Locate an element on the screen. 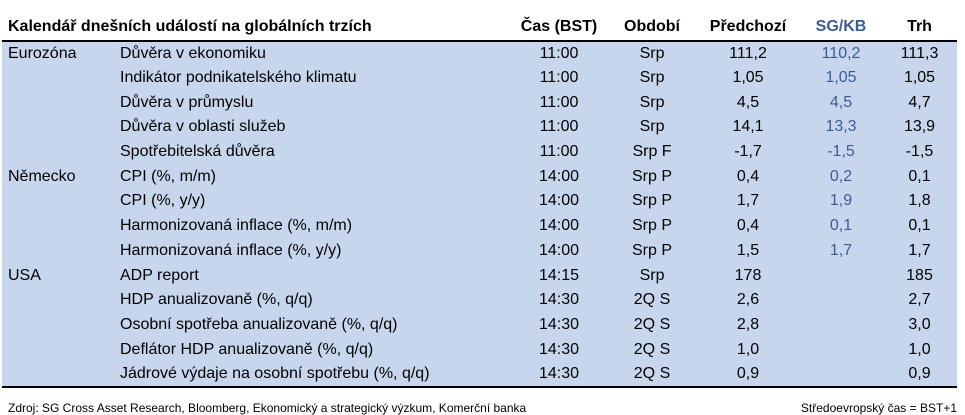 This screenshot has width=965, height=415. table-row: CPI (%, y/y) 14:00 Srp P 1,7 1,9 1,8 is located at coordinates (480, 201).